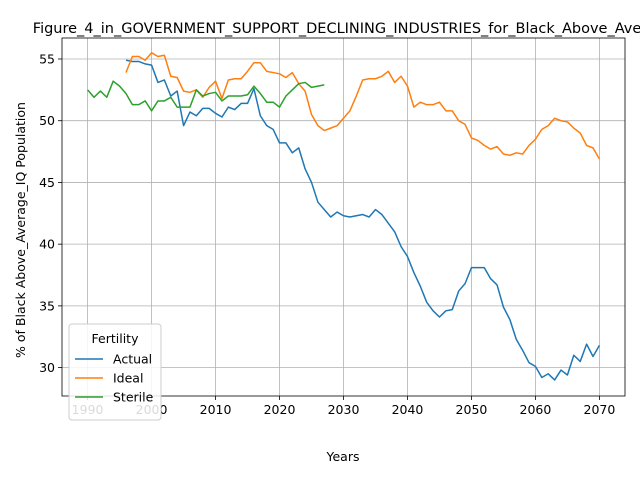  I want to click on legend-items: Actual Ideal Sterile, so click(114, 378).